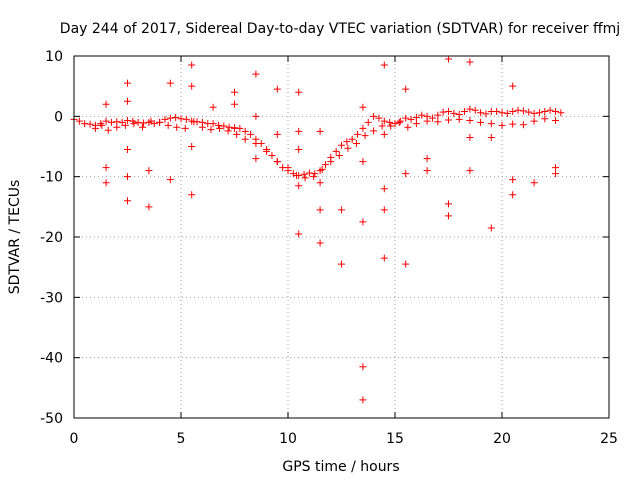  What do you see at coordinates (74, 439) in the screenshot?
I see `x-tick-label: 0` at bounding box center [74, 439].